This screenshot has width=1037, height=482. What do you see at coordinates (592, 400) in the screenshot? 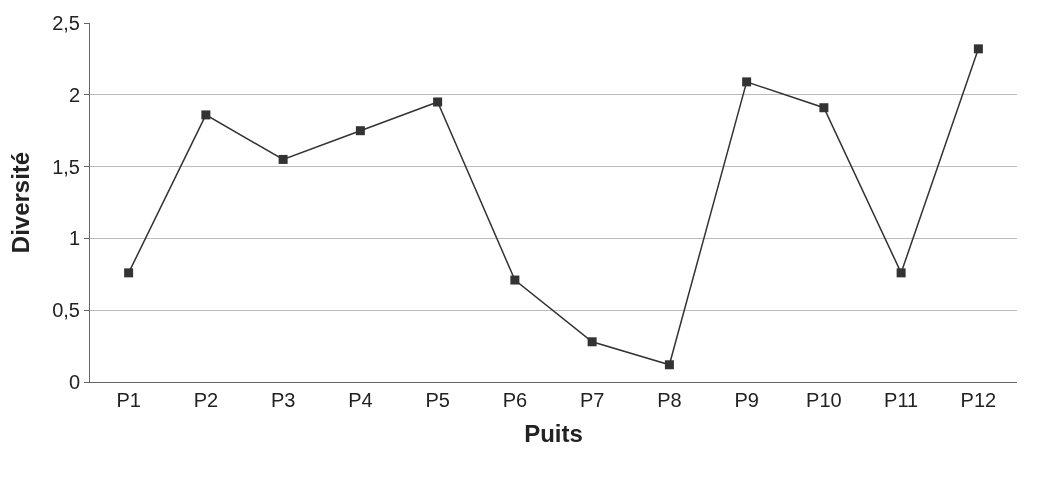
I see `x-tick-label: P7` at bounding box center [592, 400].